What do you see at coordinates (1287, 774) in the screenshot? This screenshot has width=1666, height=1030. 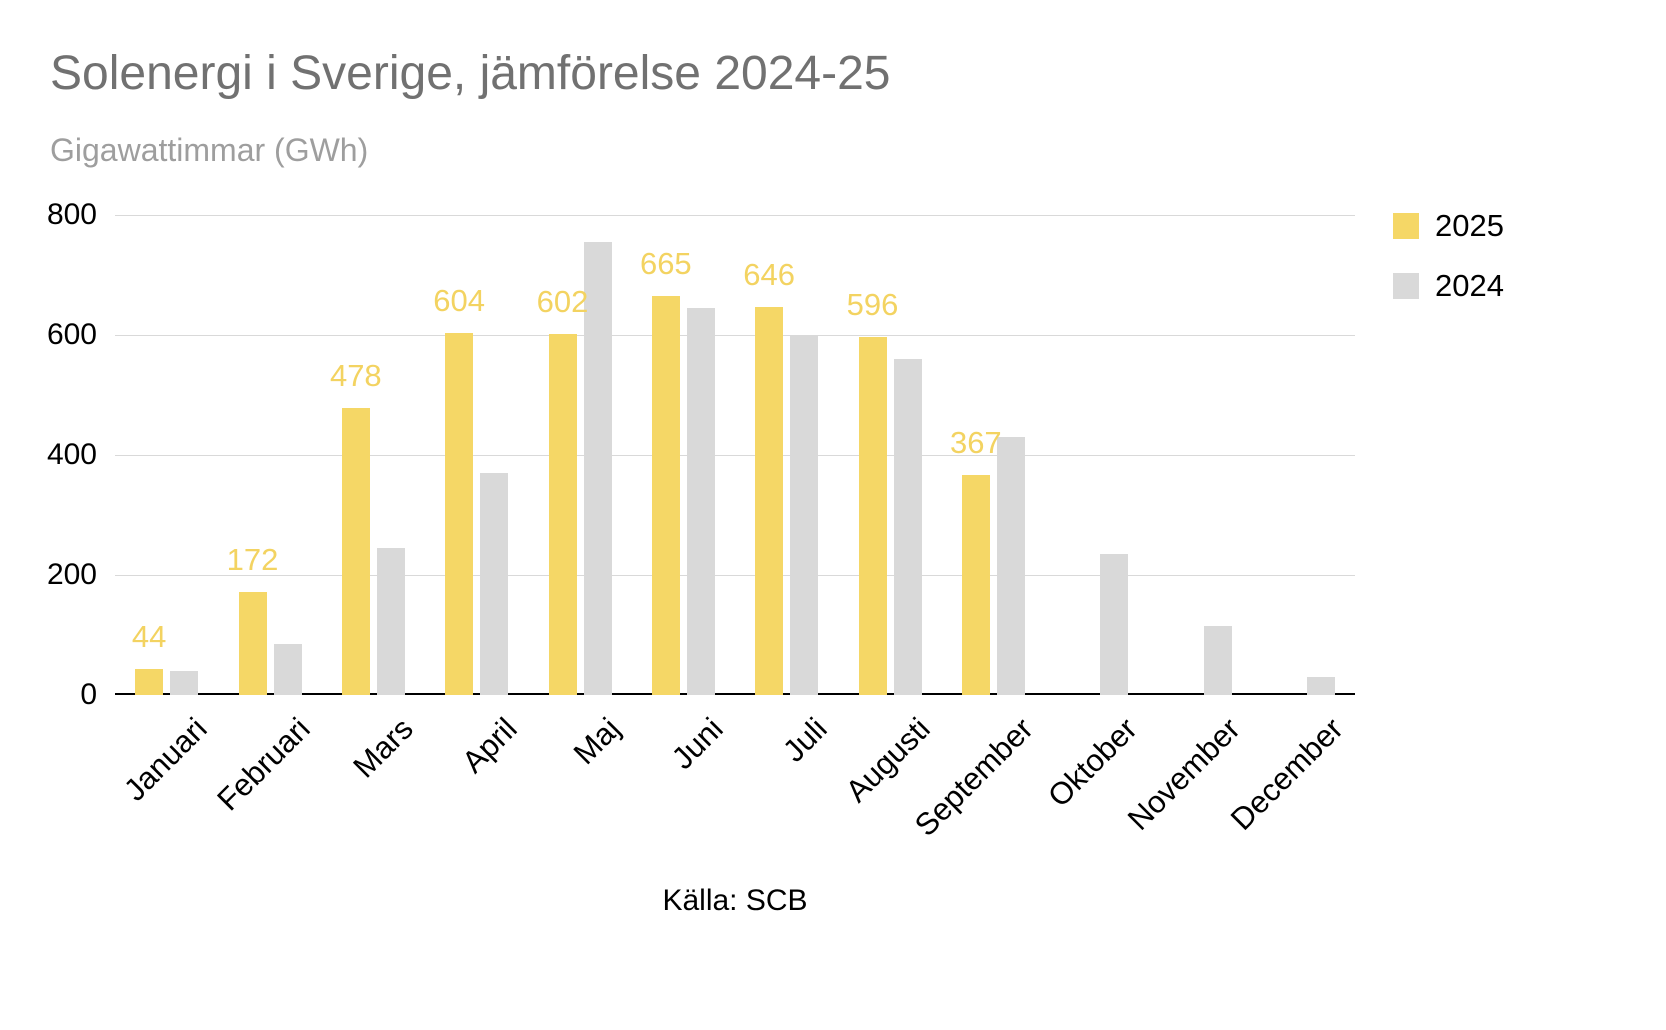 I see `x-tick-label-december: December` at bounding box center [1287, 774].